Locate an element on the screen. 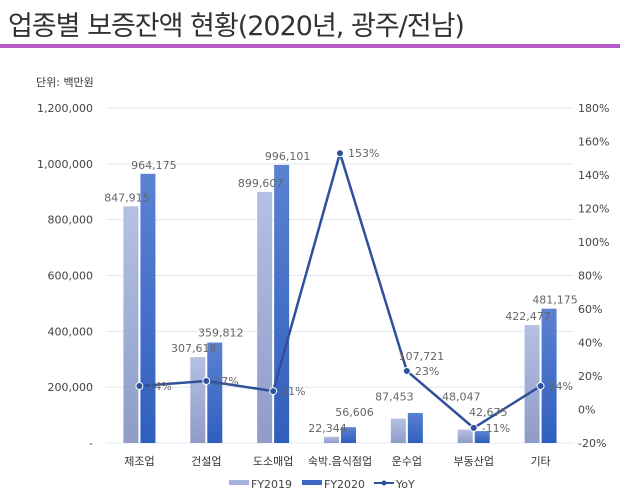  x-tick-label: 건설업 is located at coordinates (206, 461).